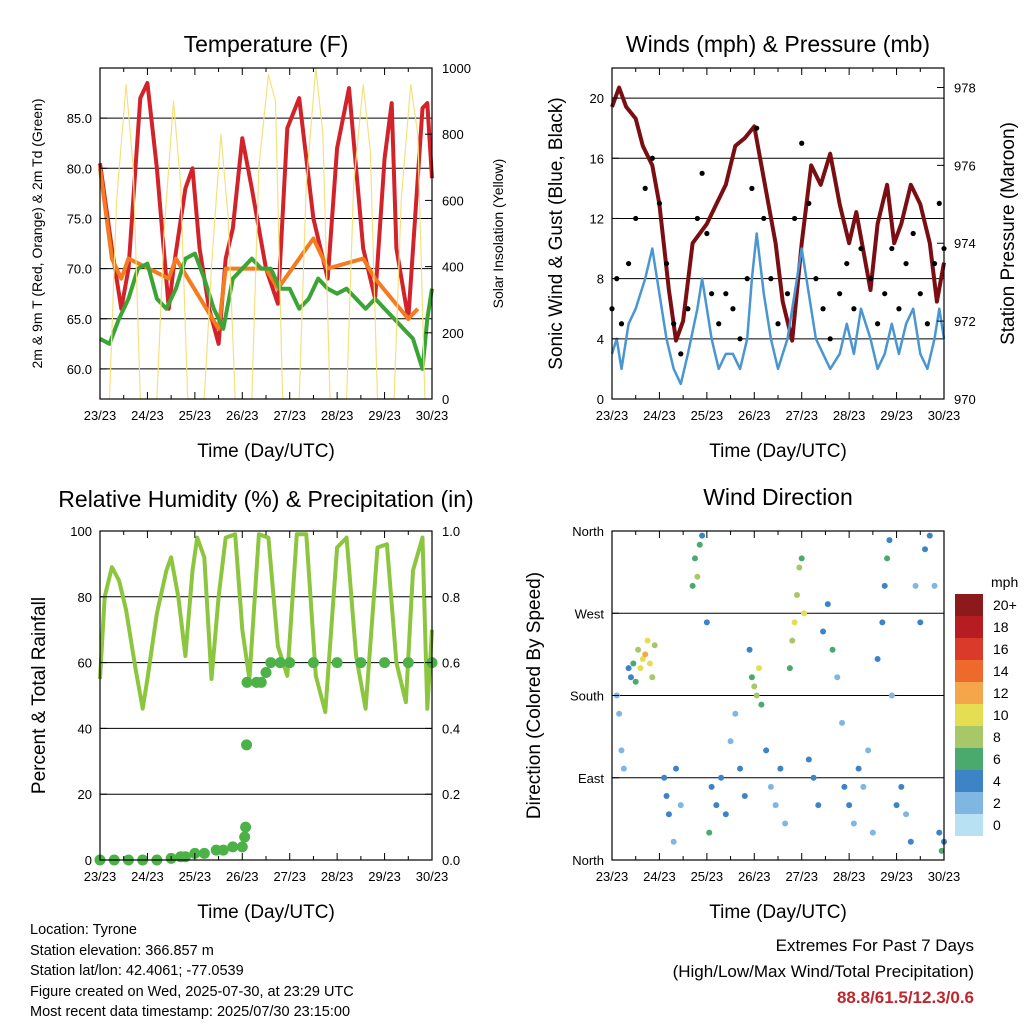  What do you see at coordinates (451, 860) in the screenshot?
I see `y2-tick-label: 0.0` at bounding box center [451, 860].